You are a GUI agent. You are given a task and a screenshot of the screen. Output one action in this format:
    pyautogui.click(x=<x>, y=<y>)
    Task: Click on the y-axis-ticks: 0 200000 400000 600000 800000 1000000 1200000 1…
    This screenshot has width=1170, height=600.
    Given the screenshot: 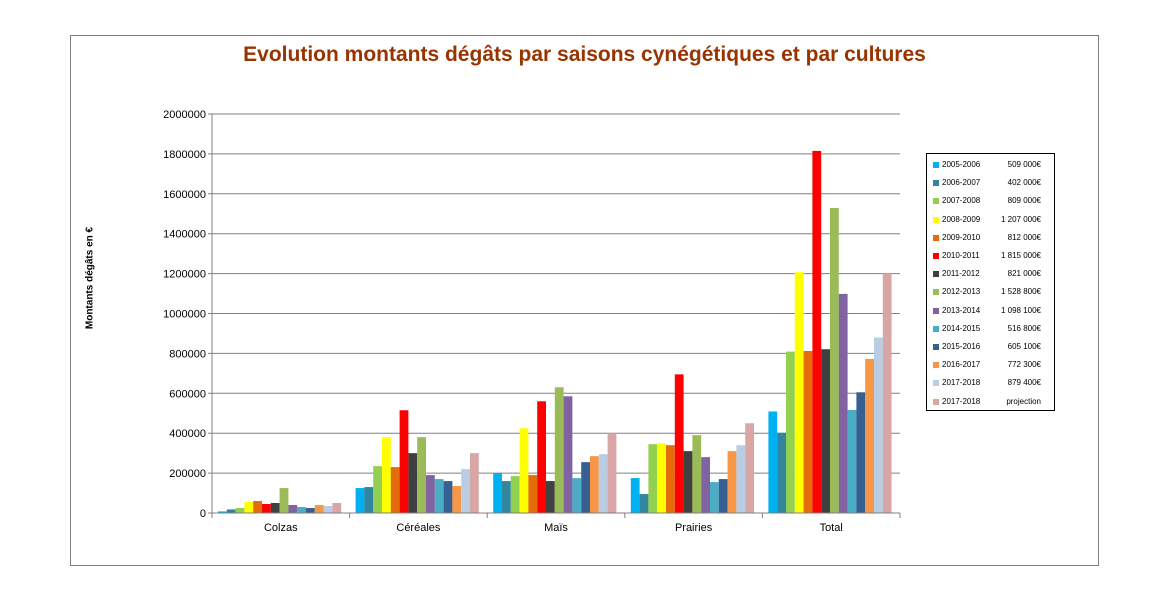 What is the action you would take?
    pyautogui.click(x=187, y=314)
    